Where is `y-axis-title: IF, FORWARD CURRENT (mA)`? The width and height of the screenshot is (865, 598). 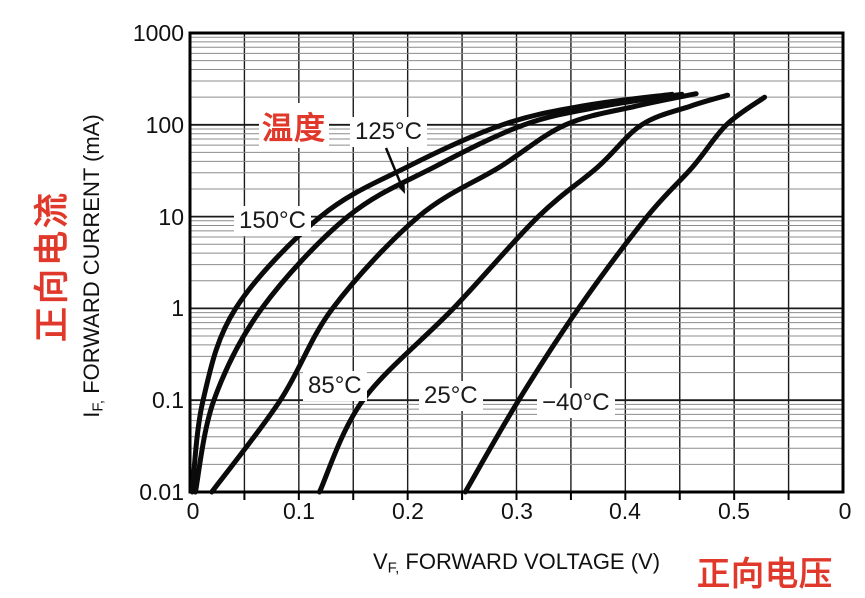
y-axis-title: IF, FORWARD CURRENT (mA) is located at coordinates (93, 266).